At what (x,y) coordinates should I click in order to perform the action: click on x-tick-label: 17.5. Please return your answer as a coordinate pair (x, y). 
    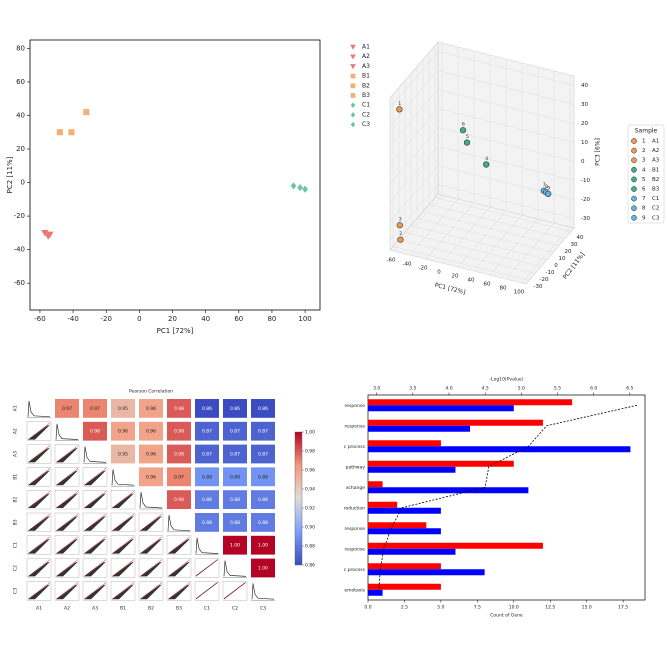
    Looking at the image, I should click on (623, 608).